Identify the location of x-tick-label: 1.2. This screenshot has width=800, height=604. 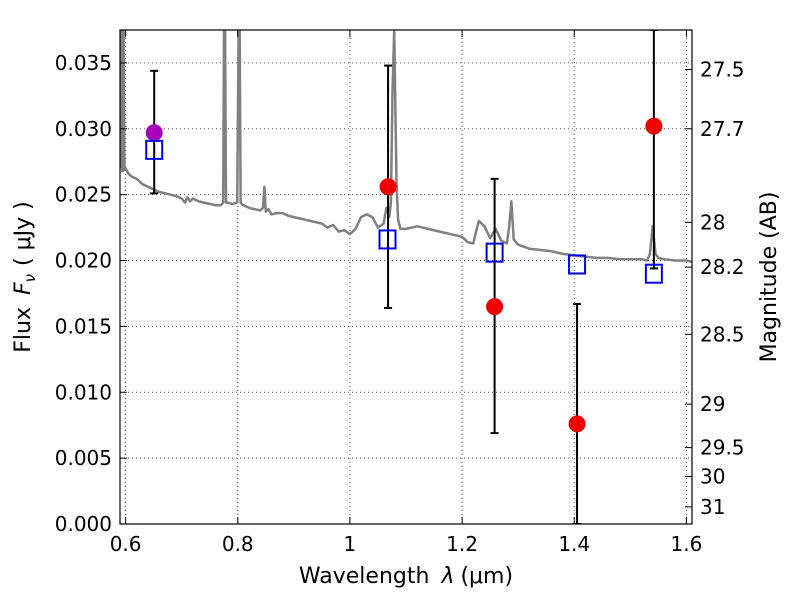
(462, 544).